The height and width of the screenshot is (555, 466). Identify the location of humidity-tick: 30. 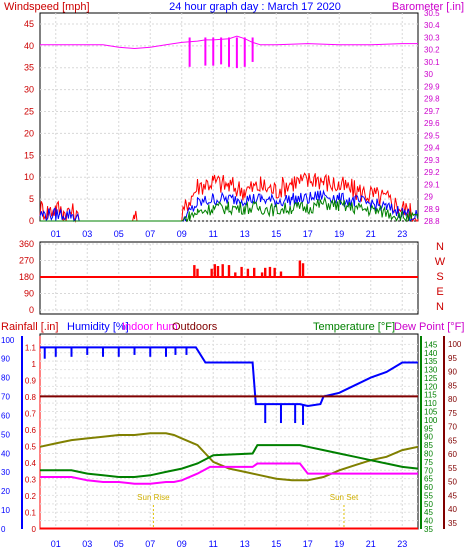
(5, 472).